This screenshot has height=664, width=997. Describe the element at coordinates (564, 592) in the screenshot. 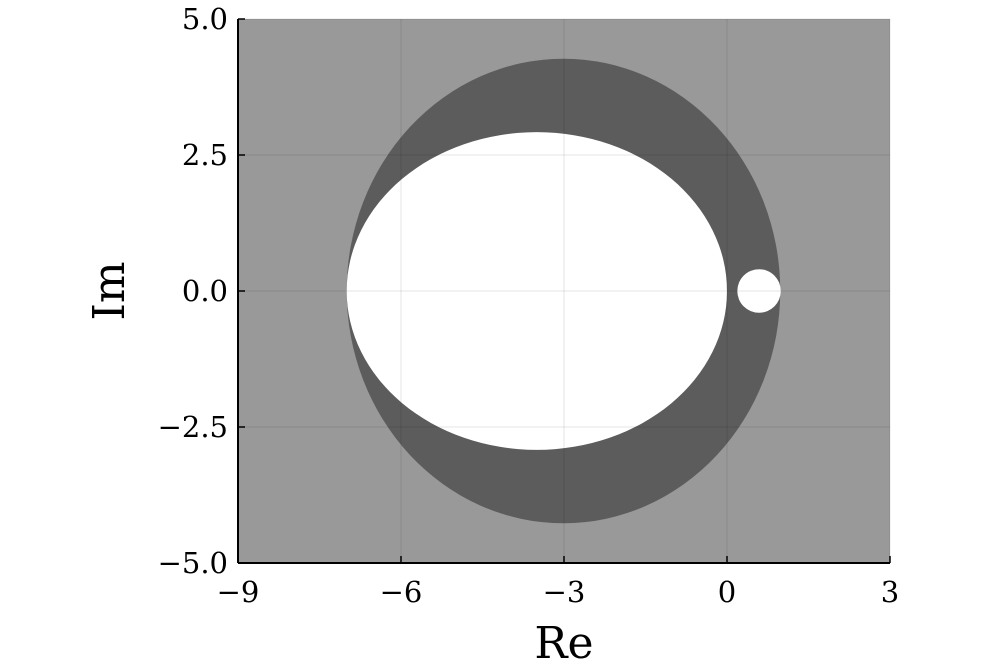

I see `x-tick-label: −3` at that location.